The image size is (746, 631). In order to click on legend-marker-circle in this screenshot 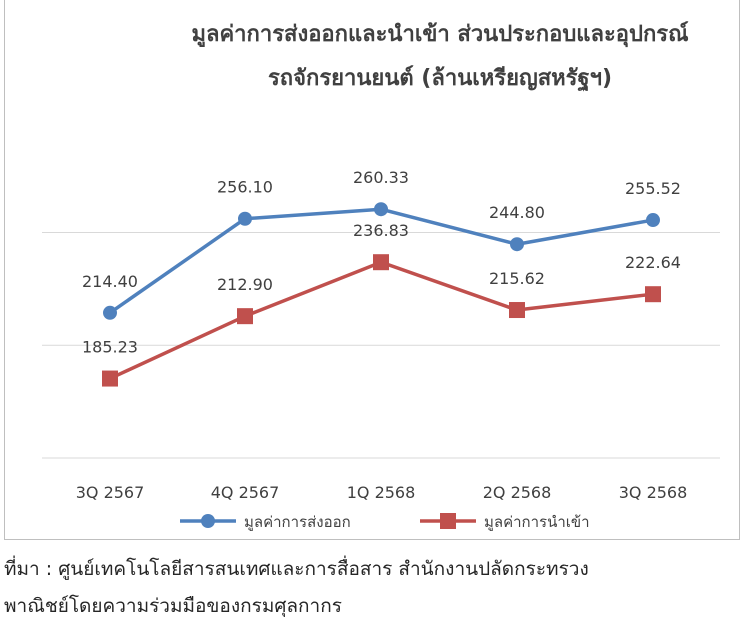, I will do `click(208, 521)`.